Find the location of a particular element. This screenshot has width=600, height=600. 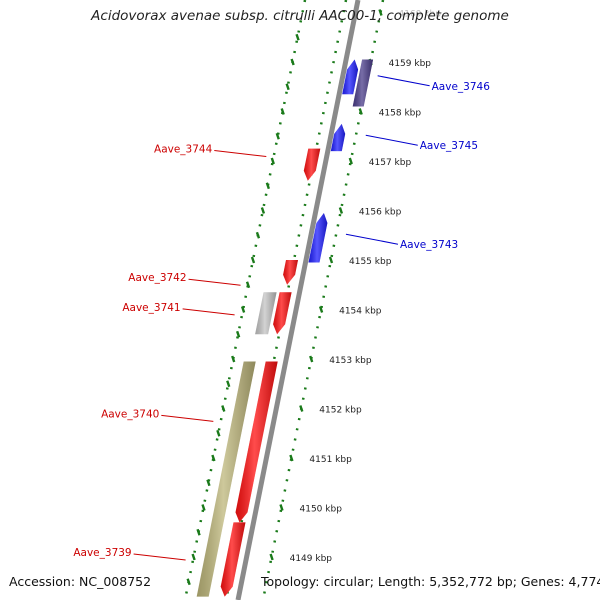

gene-label: Aave_3742 is located at coordinates (157, 278).